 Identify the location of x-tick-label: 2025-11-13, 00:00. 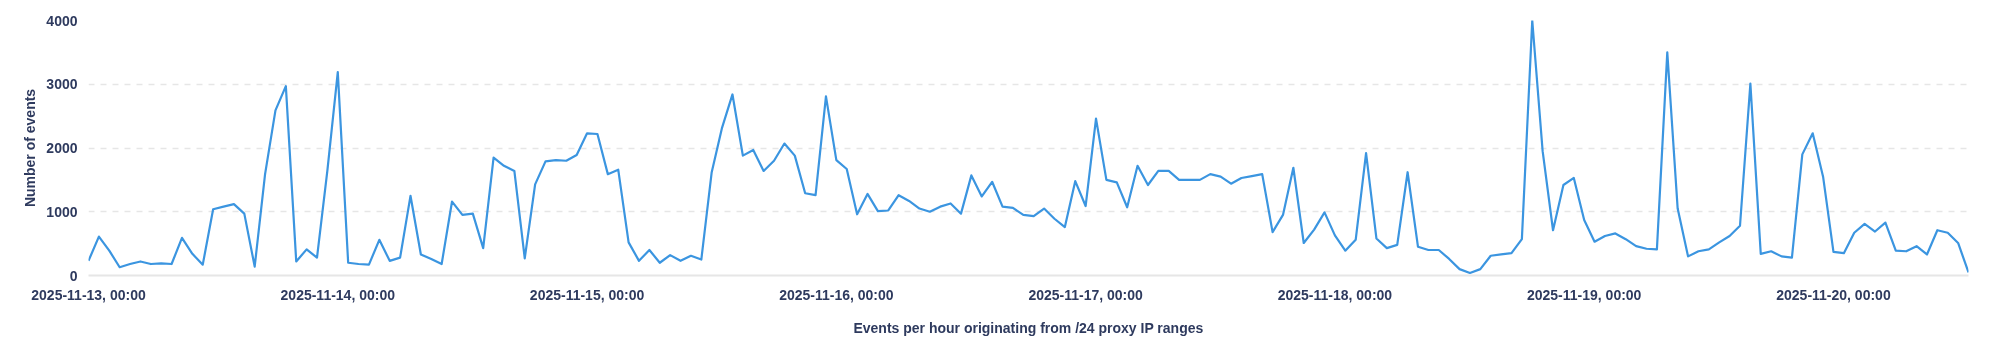
(88, 294).